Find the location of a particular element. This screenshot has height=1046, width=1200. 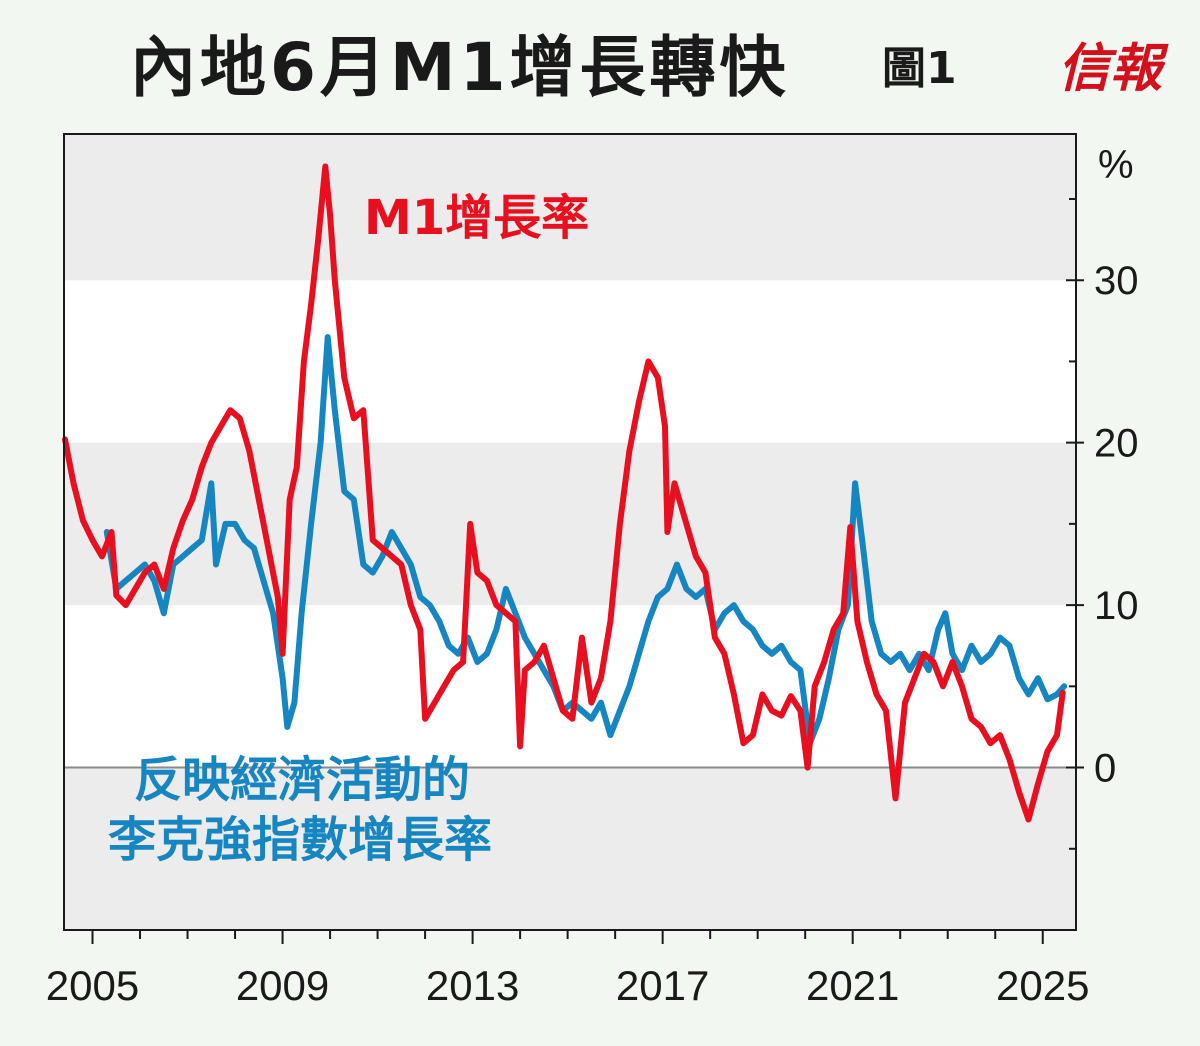

y-tick-label: 0 is located at coordinates (1105, 769).